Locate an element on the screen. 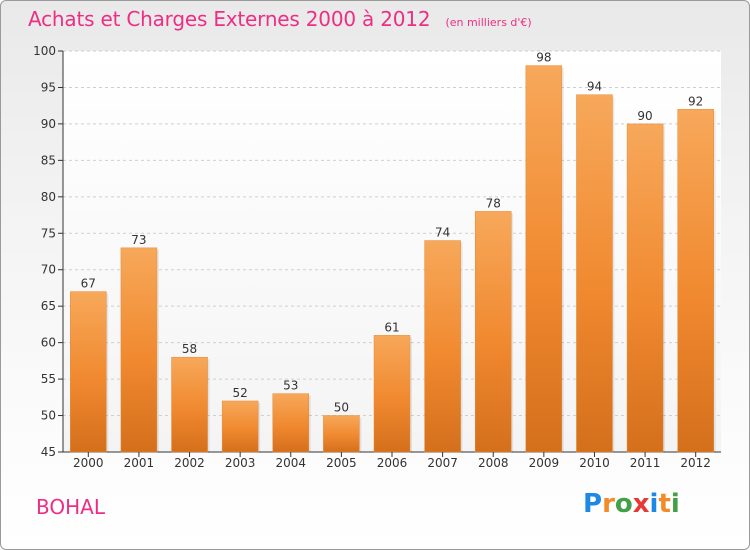  logo-letter: t is located at coordinates (664, 504).